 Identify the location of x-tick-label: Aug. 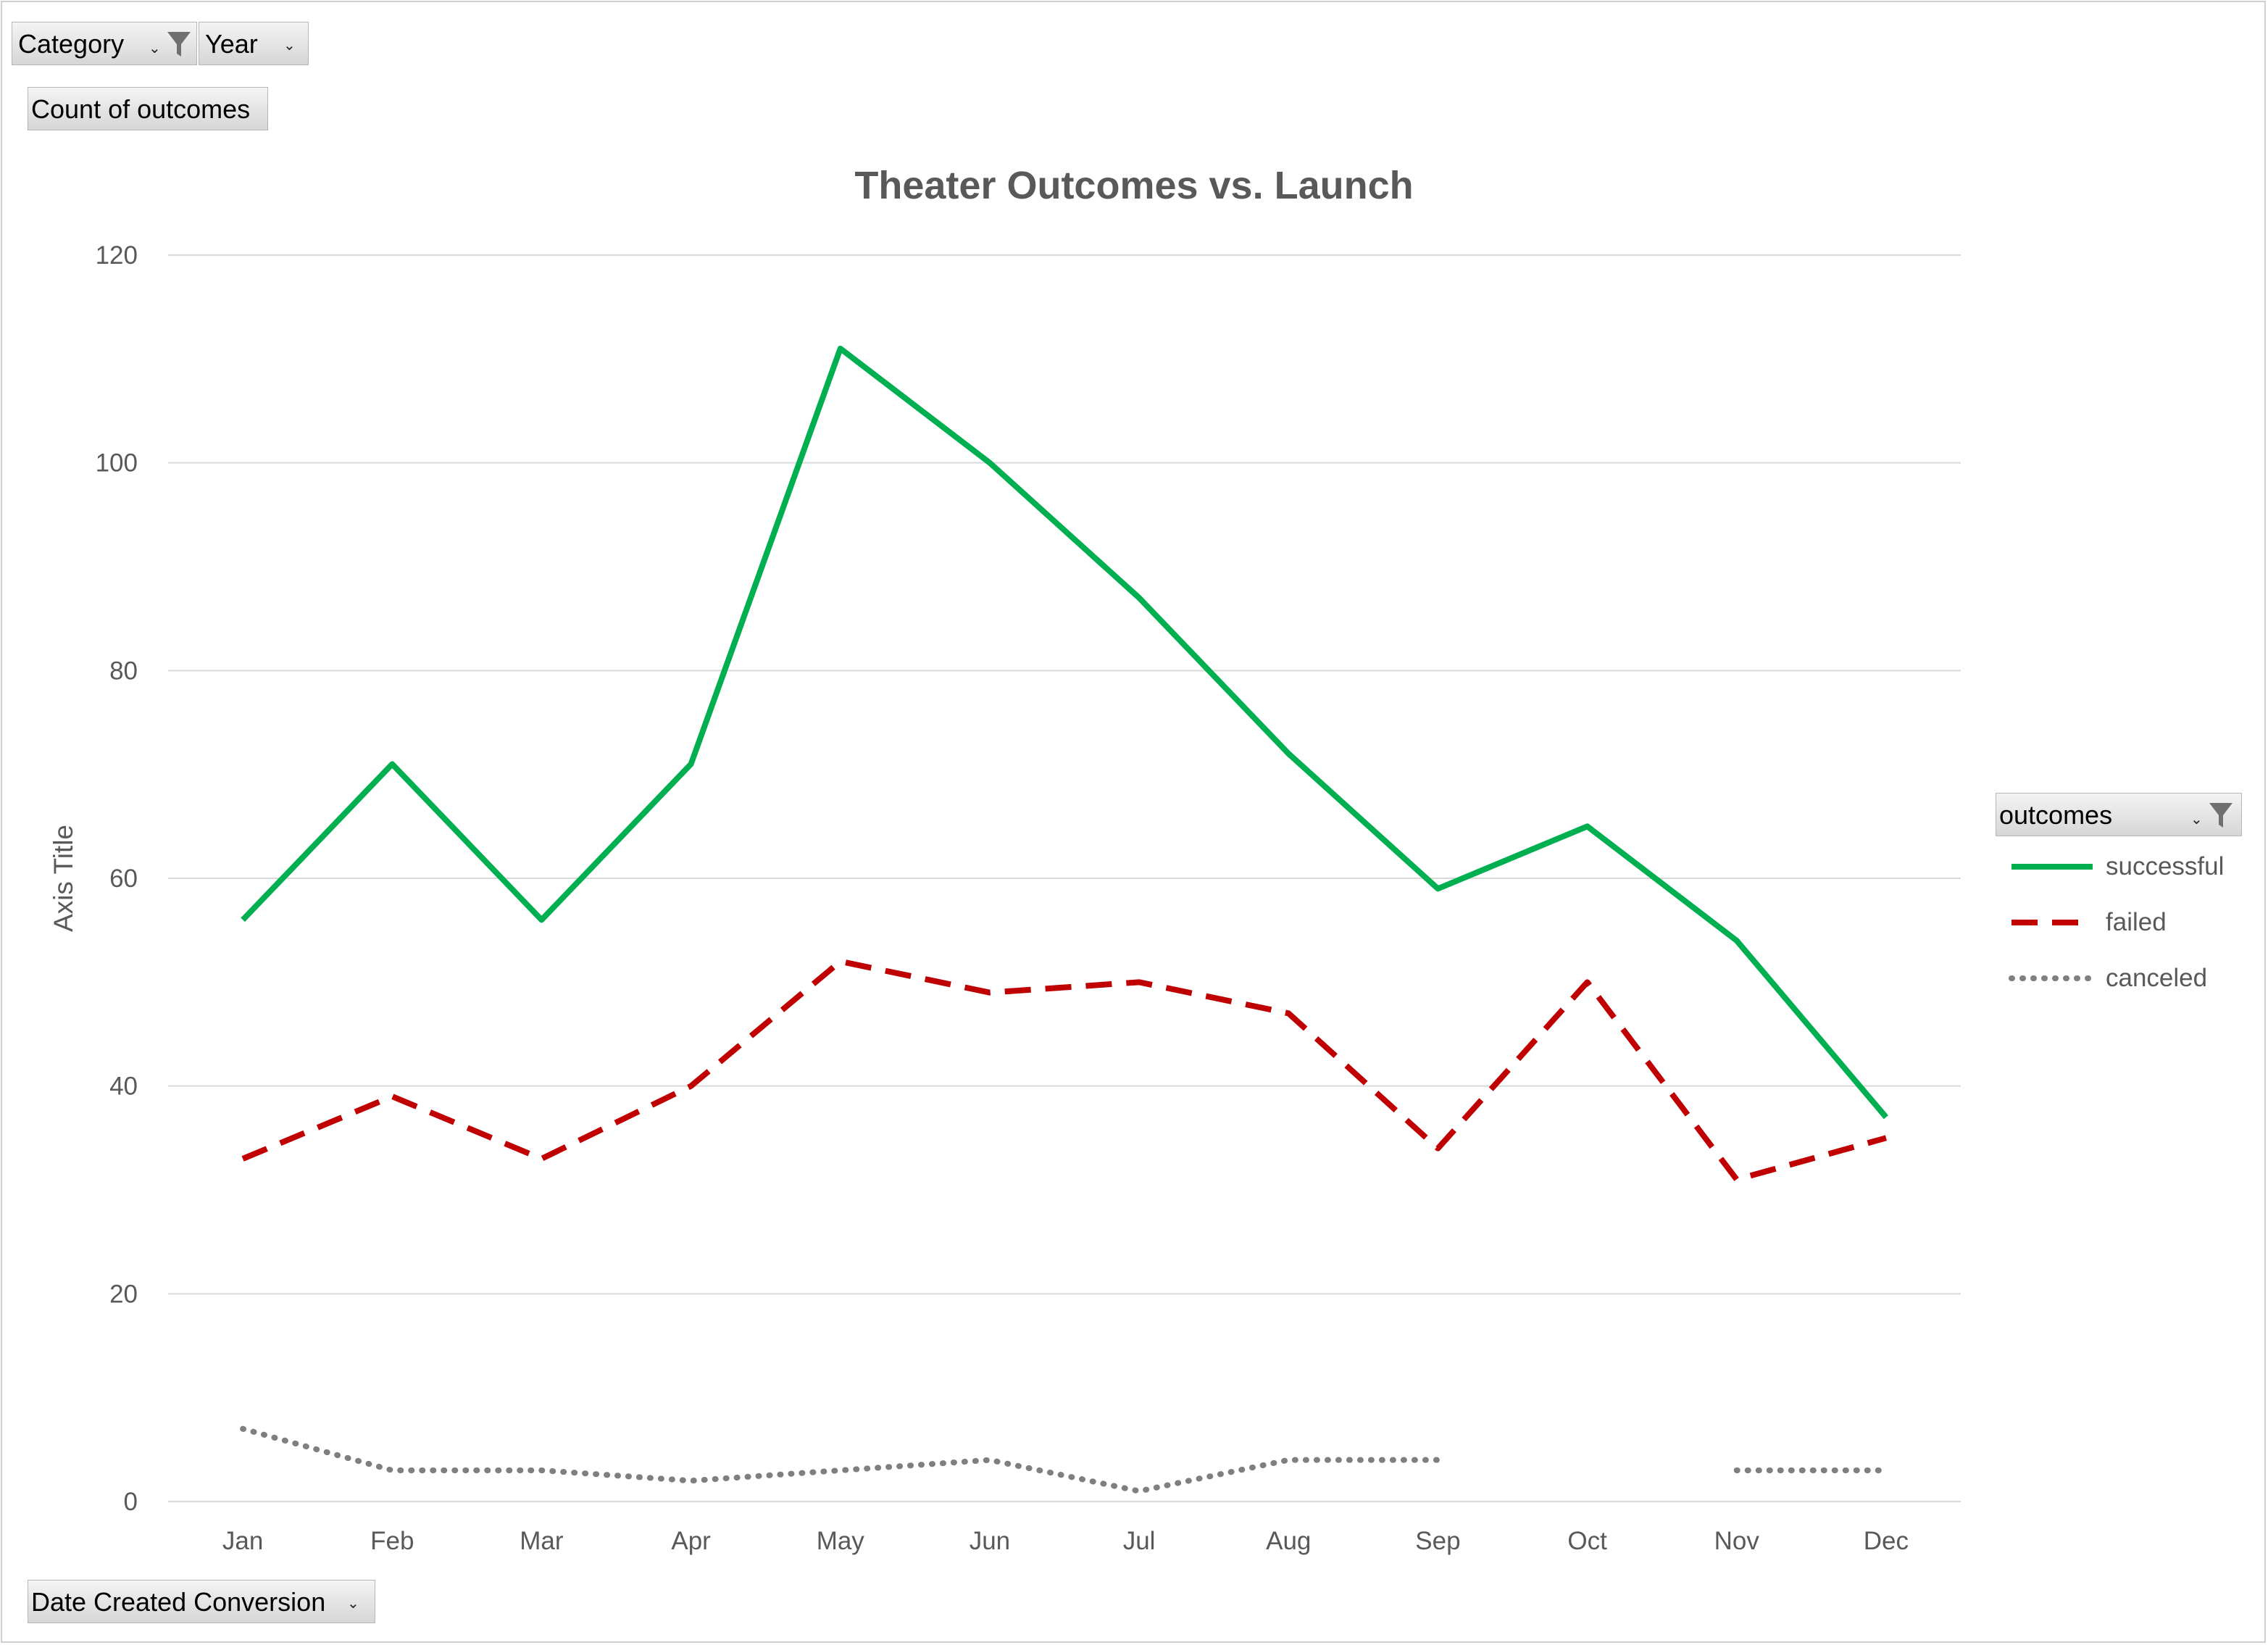
(1288, 1541).